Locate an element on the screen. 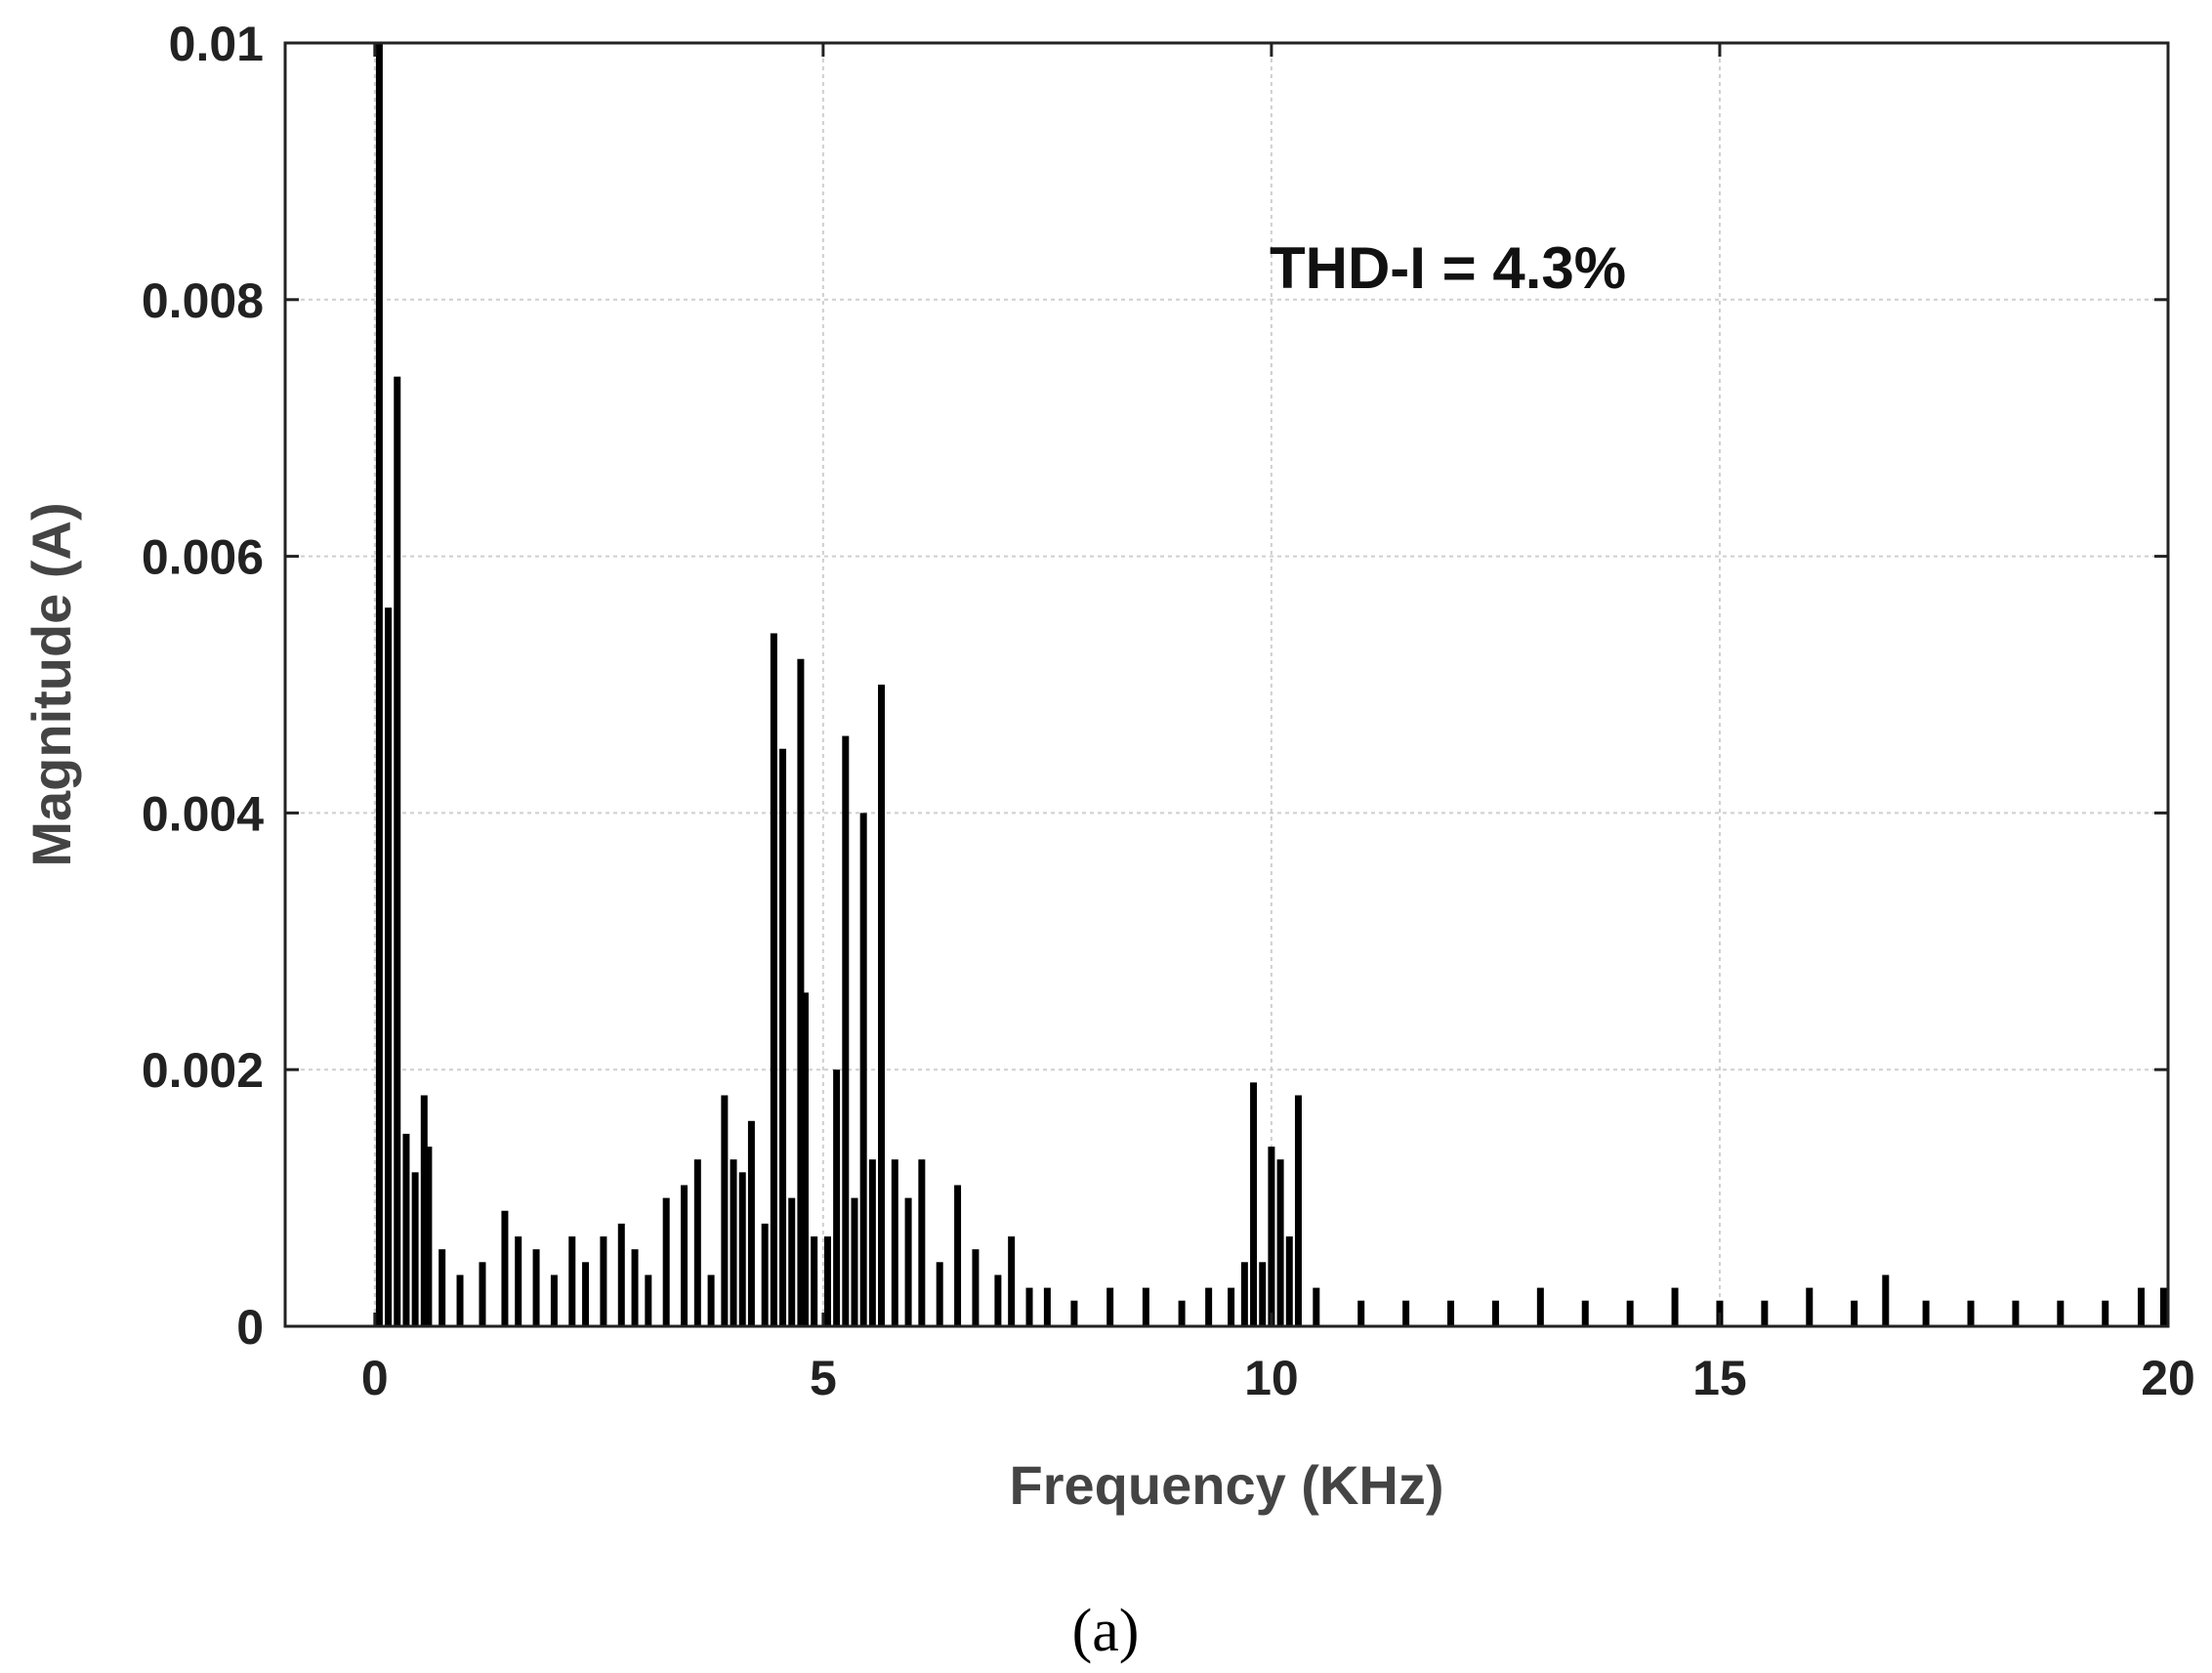 This screenshot has width=2212, height=1673. y-axis-label: Magnitude (A) is located at coordinates (51, 684).